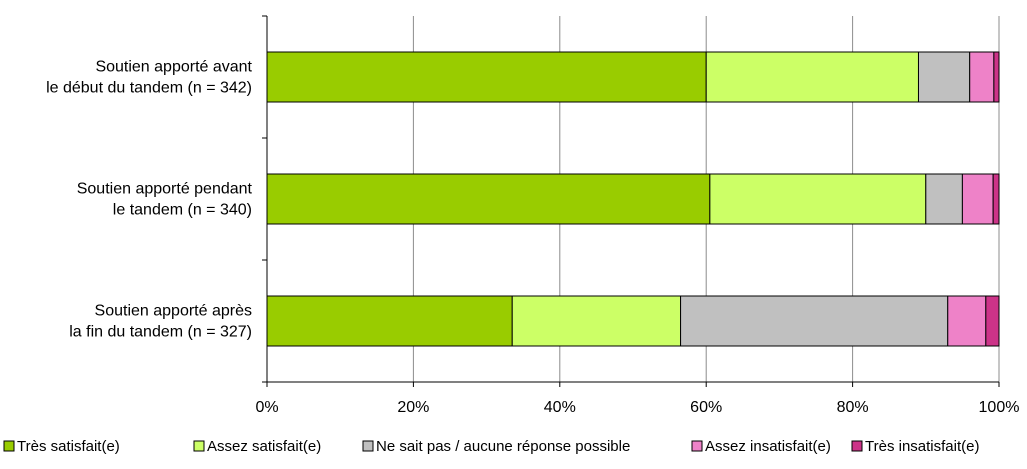 The image size is (1027, 469). What do you see at coordinates (768, 446) in the screenshot?
I see `legend-label-3: Assez insatisfait(e)` at bounding box center [768, 446].